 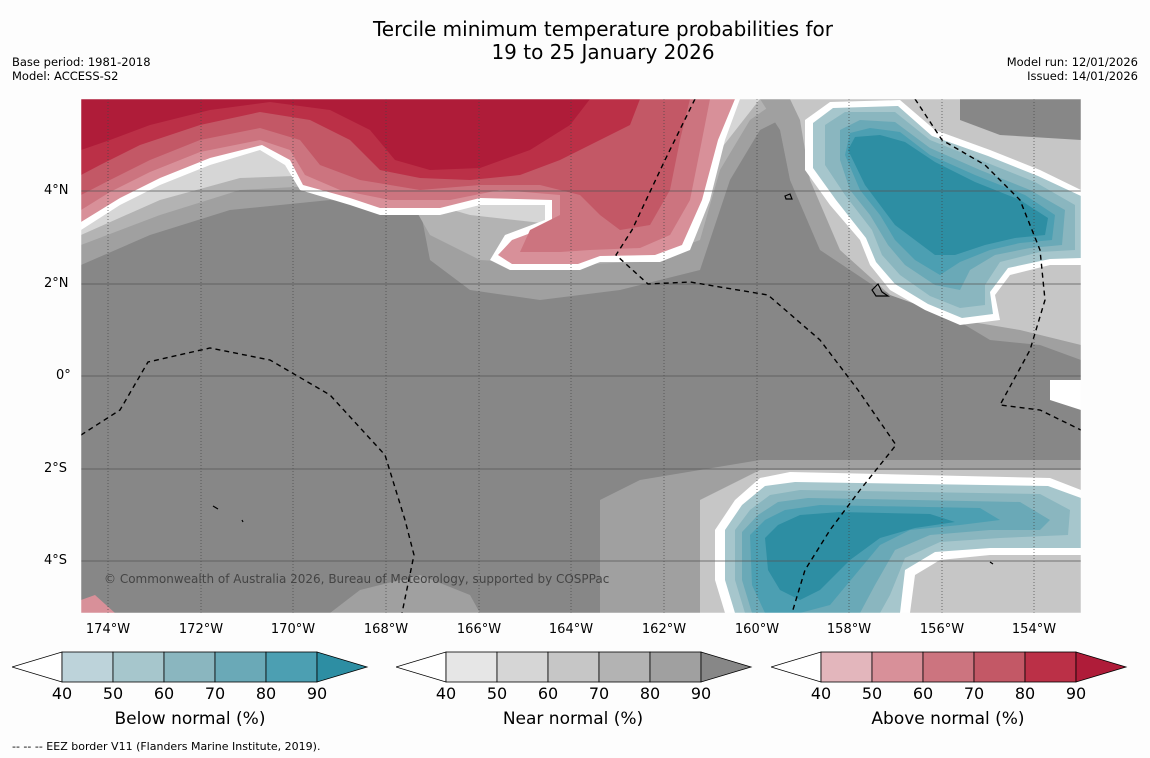 I want to click on lon-label: 166°W, so click(x=479, y=629).